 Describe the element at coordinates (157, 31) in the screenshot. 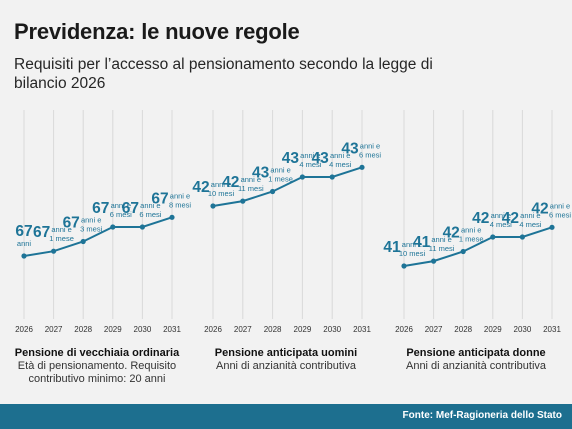

I see `page-title: Previdenza: le nuove regole` at that location.